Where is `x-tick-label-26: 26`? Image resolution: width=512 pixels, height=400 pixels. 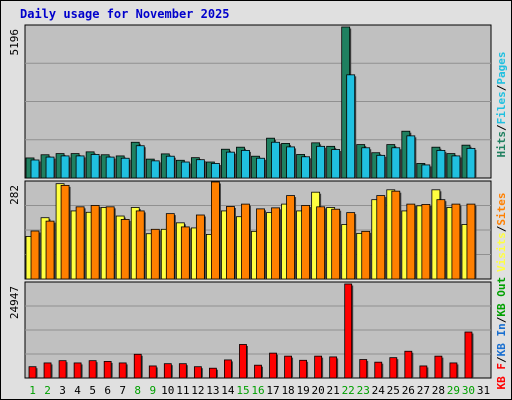
x-tick-label-26: 26 is located at coordinates (408, 390).